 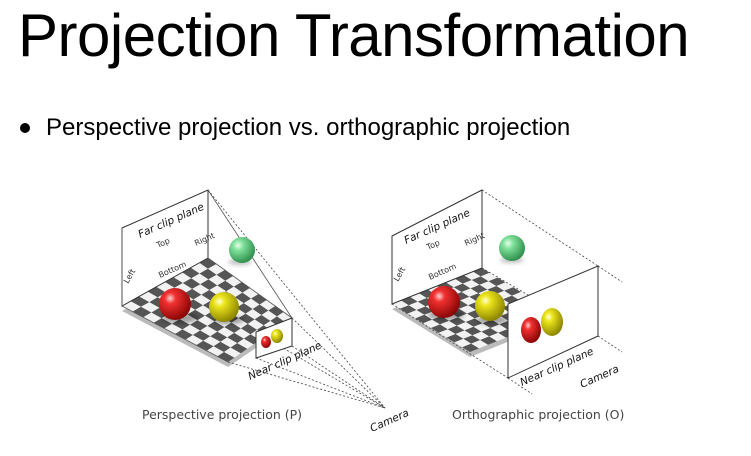 I want to click on perspective-red-sphere, so click(x=175, y=304).